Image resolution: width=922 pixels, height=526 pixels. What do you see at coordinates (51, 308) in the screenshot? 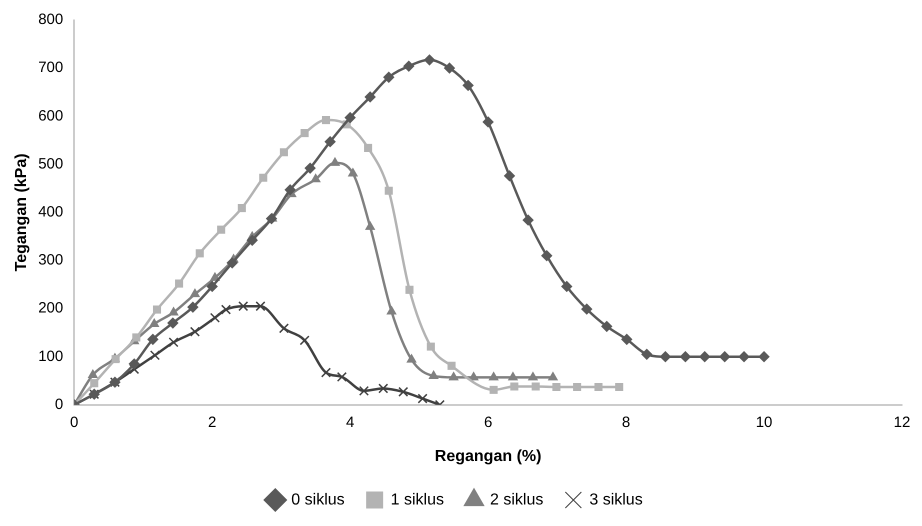
I see `y-tick-label: 200` at bounding box center [51, 308].